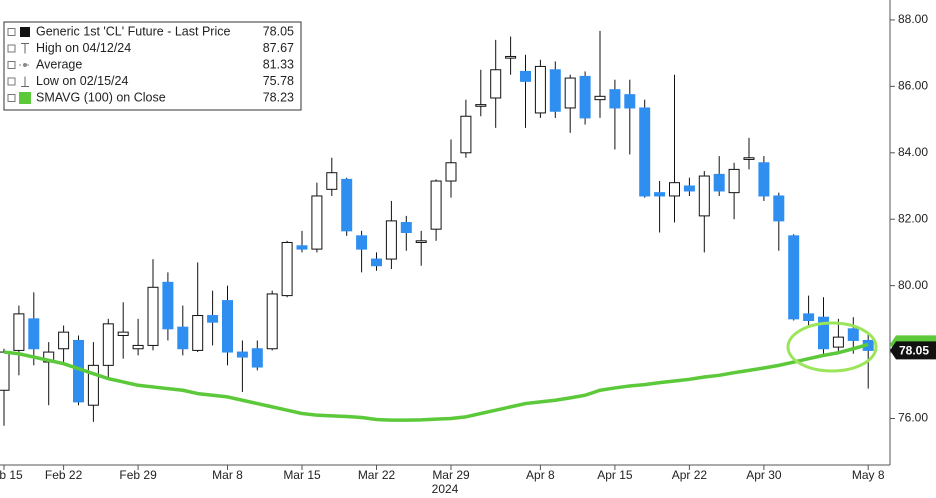  Describe the element at coordinates (278, 31) in the screenshot. I see `legend-value: 78.05` at that location.